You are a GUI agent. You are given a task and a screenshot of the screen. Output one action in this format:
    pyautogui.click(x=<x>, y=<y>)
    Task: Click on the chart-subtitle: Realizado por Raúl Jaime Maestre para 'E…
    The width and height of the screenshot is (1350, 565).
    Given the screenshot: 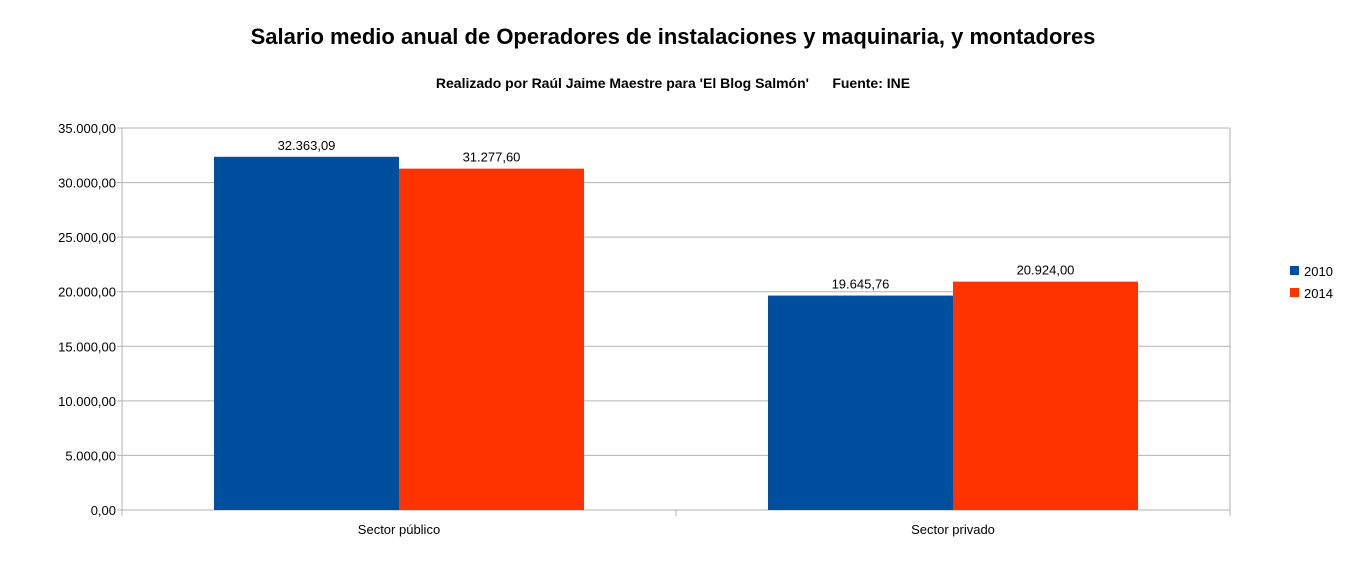 What is the action you would take?
    pyautogui.click(x=673, y=83)
    